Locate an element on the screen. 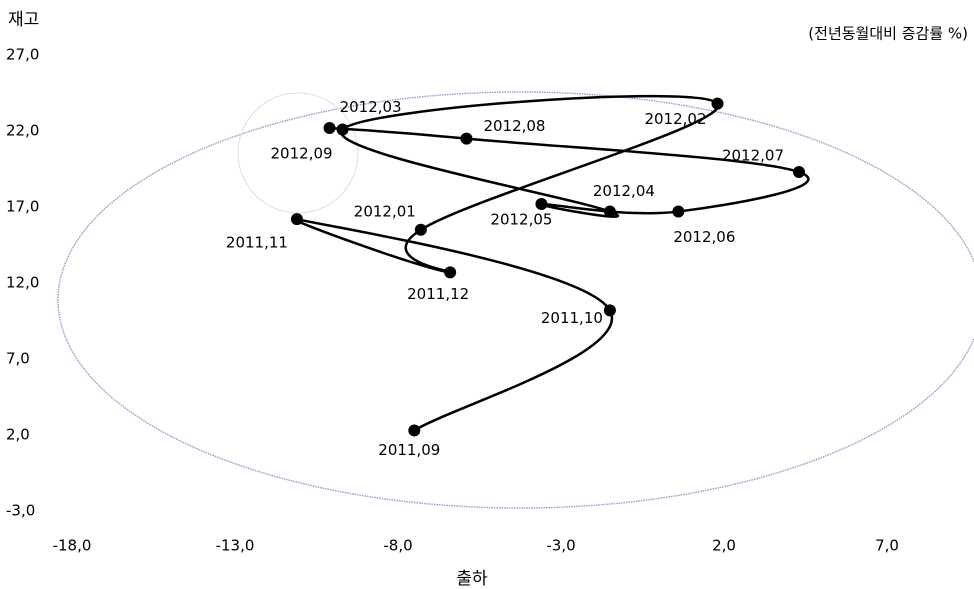 The image size is (974, 589). x-tick-label: 2,0 is located at coordinates (724, 546).